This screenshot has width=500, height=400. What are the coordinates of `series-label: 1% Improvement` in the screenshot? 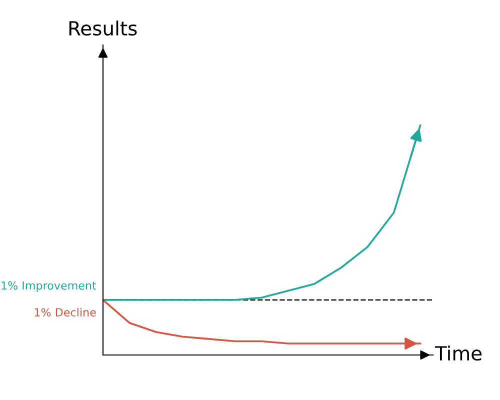 It's located at (49, 286).